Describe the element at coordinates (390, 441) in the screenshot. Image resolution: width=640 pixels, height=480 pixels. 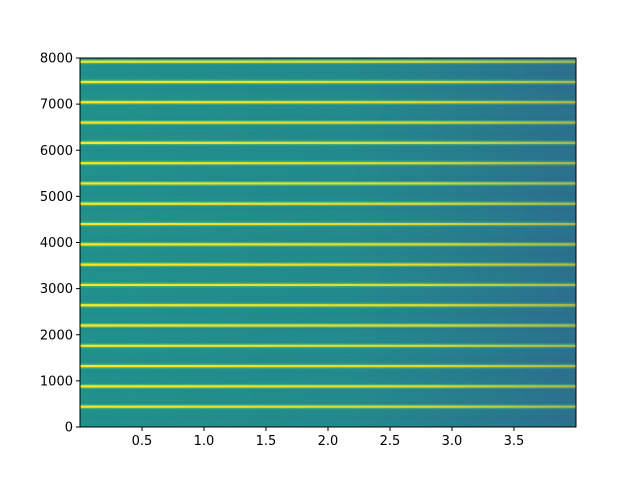
I see `x-tick-label: 2.5` at that location.